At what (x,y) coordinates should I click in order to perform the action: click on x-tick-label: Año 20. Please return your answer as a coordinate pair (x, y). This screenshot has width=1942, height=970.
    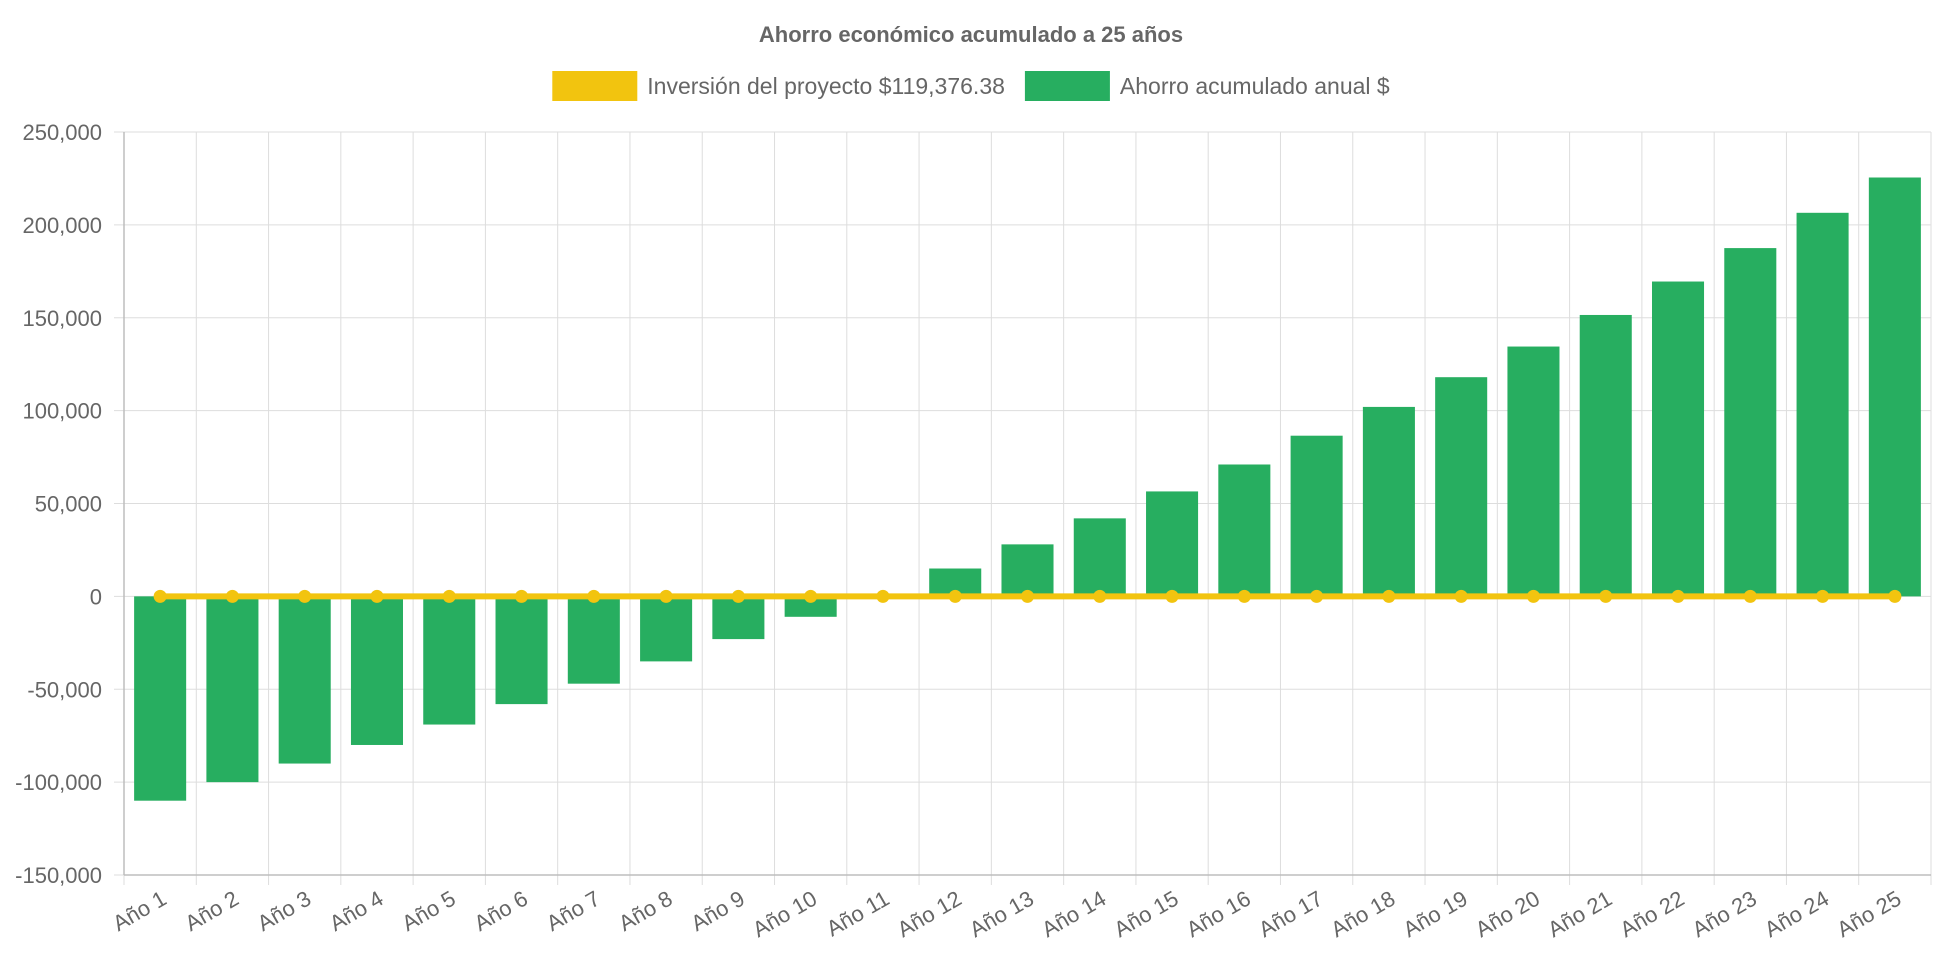
    Looking at the image, I should click on (1507, 914).